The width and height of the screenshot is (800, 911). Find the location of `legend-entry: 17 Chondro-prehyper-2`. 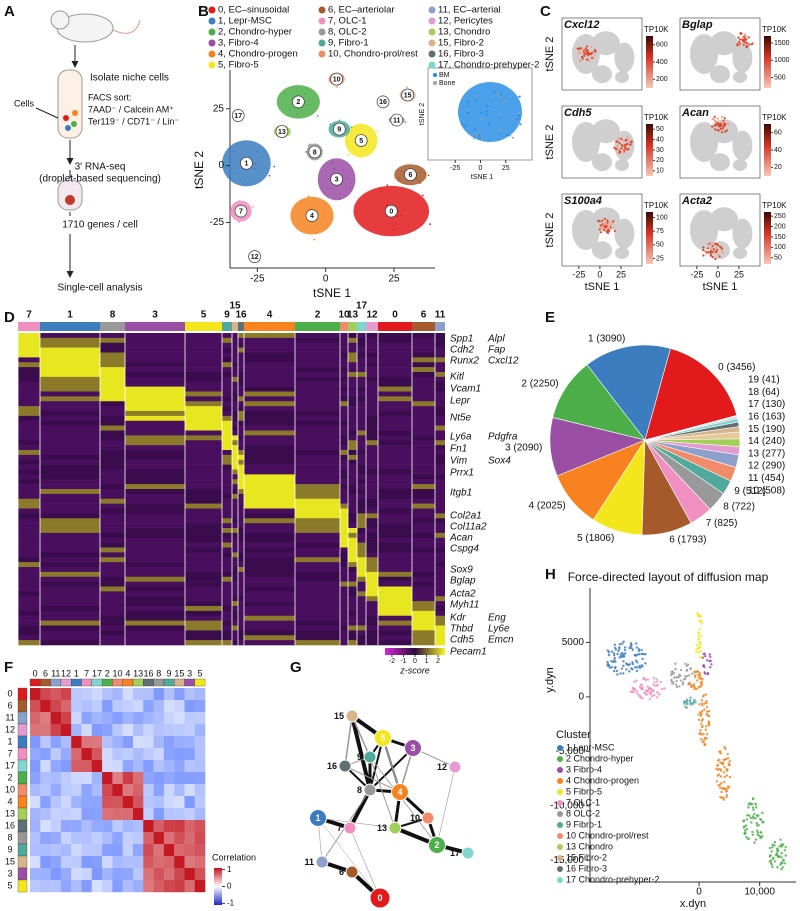

legend-entry: 17 Chondro-prehyper-2 is located at coordinates (613, 879).